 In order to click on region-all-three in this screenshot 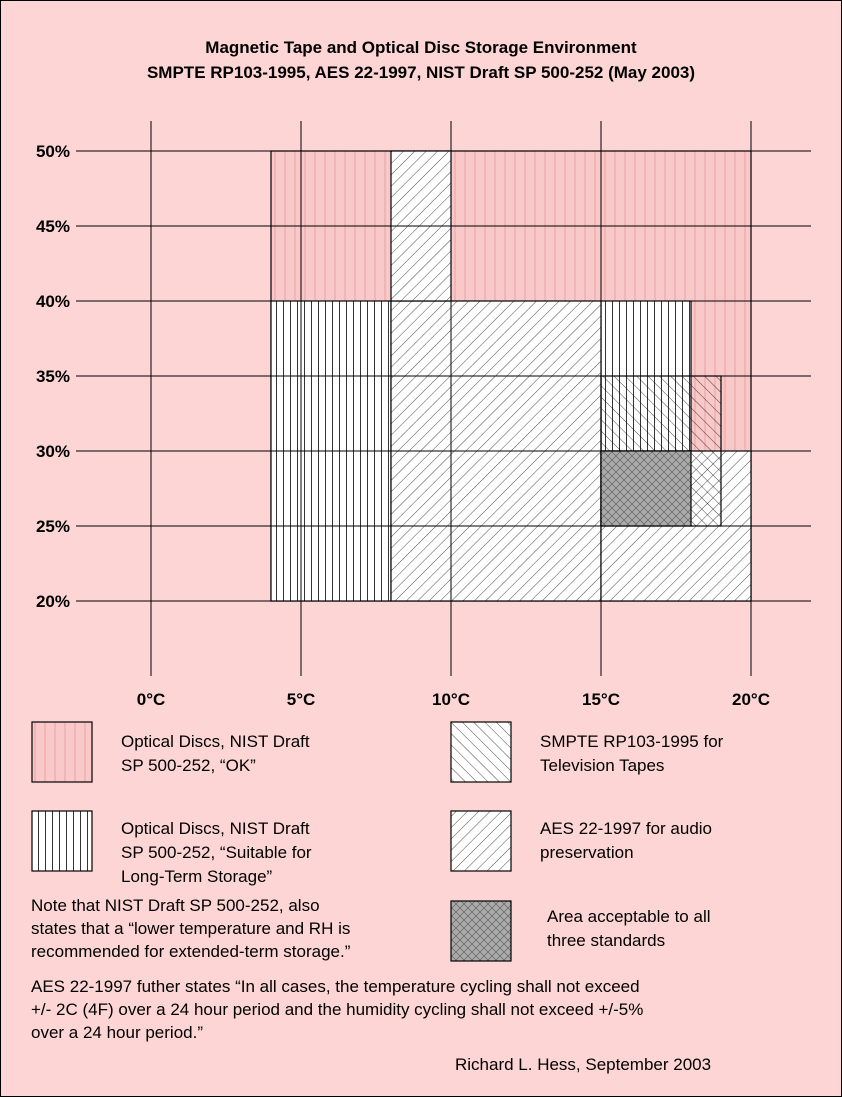, I will do `click(646, 488)`.